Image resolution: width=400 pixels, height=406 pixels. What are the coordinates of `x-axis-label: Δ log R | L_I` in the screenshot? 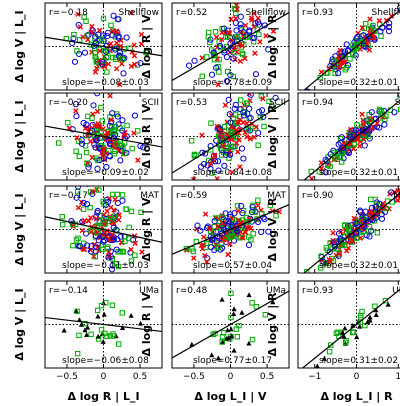 It's located at (103, 396).